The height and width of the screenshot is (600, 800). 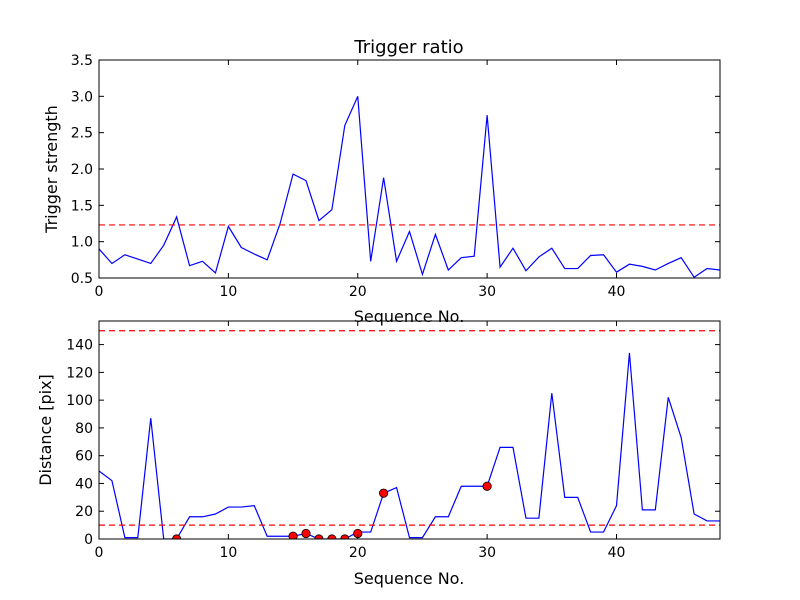 What do you see at coordinates (82, 134) in the screenshot?
I see `y-tick-label: 2.5` at bounding box center [82, 134].